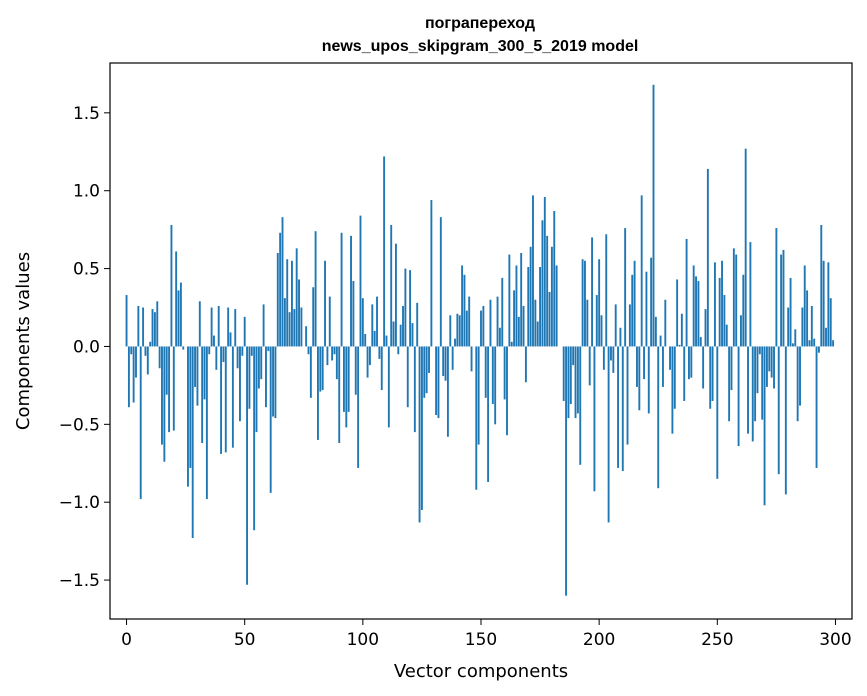 This screenshot has height=696, width=867. What do you see at coordinates (481, 671) in the screenshot?
I see `x-axis-label: Vector components` at bounding box center [481, 671].